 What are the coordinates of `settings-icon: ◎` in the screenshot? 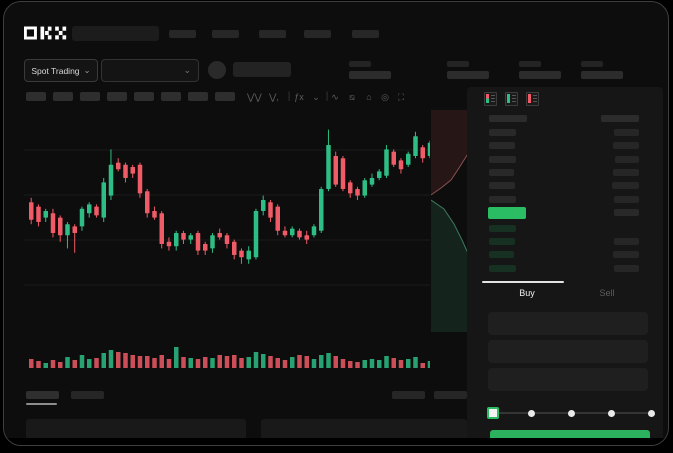 It's located at (385, 97).